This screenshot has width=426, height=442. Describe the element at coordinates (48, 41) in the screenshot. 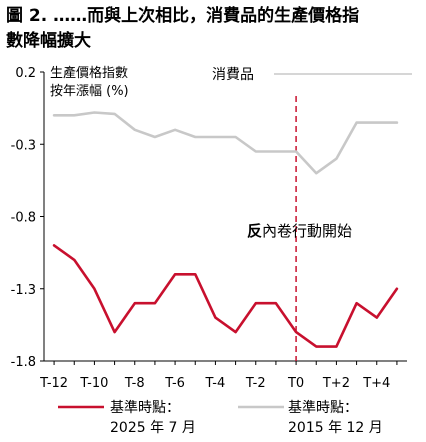

I see `chart-title-line-2: 數降幅擴大` at that location.